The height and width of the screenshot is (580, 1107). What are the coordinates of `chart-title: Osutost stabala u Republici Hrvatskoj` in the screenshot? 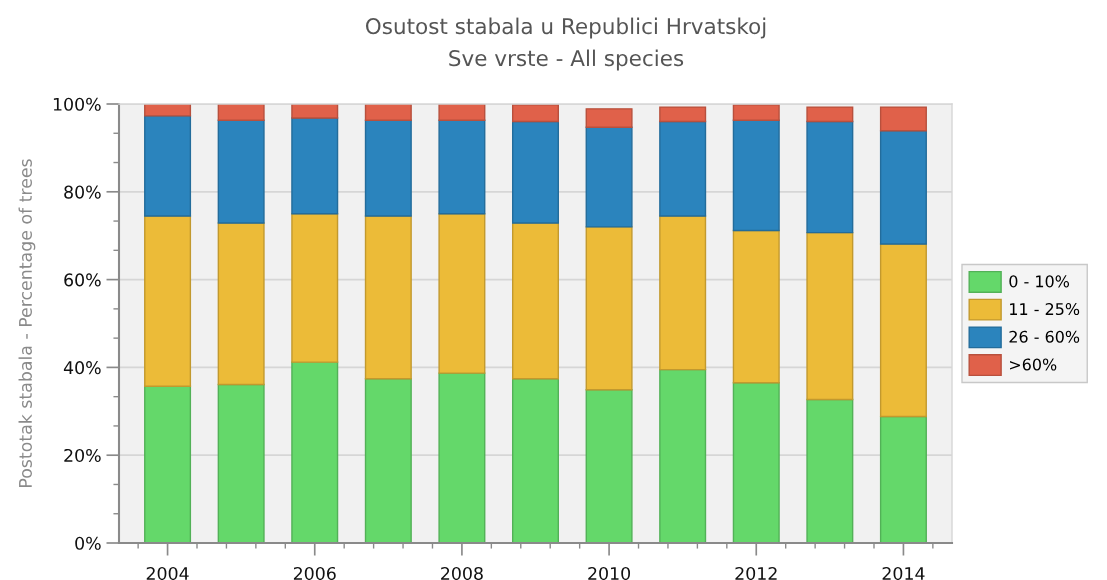 It's located at (566, 28).